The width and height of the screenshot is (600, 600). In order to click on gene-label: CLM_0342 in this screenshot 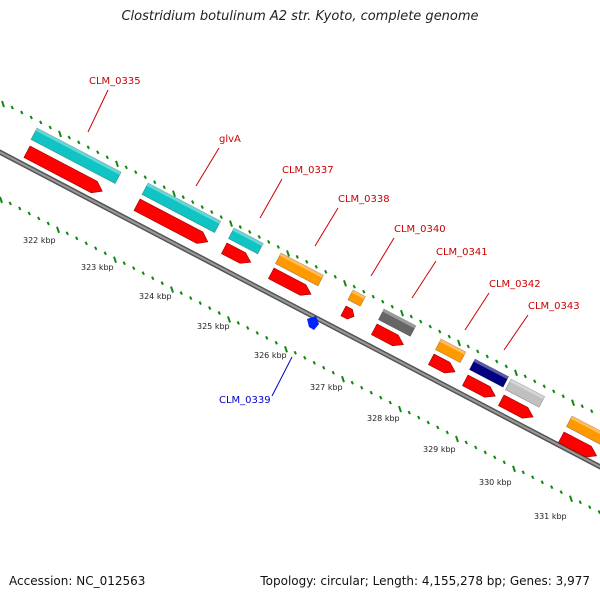, I will do `click(515, 284)`.